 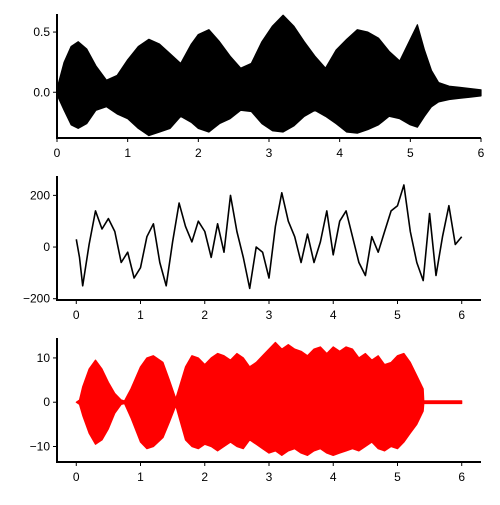 I want to click on y-tick-label: −200, so click(x=36, y=299).